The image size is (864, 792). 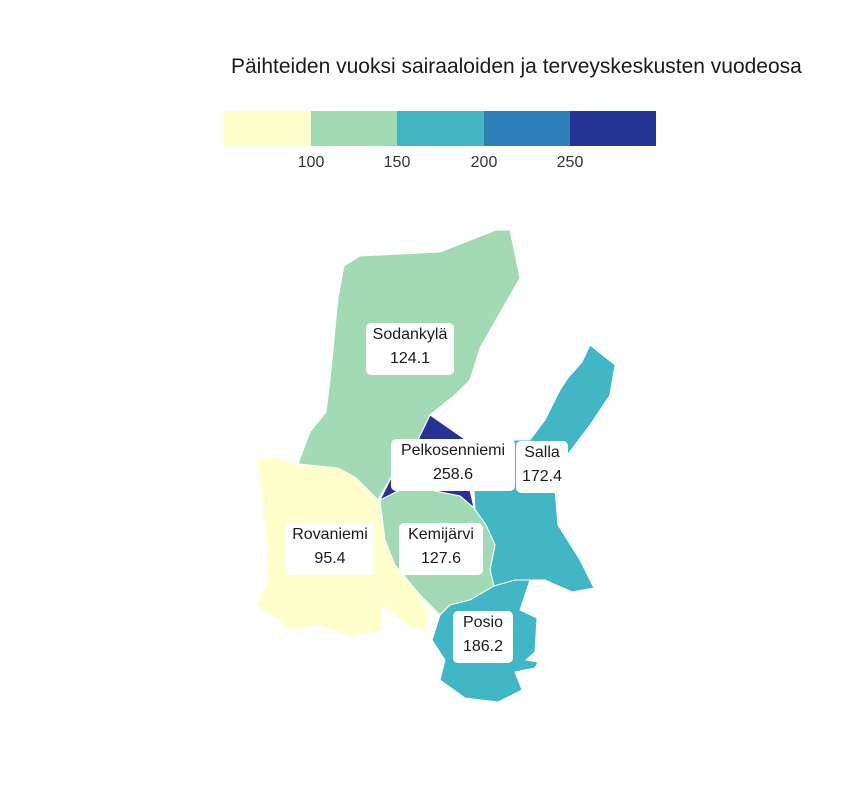 What do you see at coordinates (483, 637) in the screenshot?
I see `label-posio: Posio 186.2` at bounding box center [483, 637].